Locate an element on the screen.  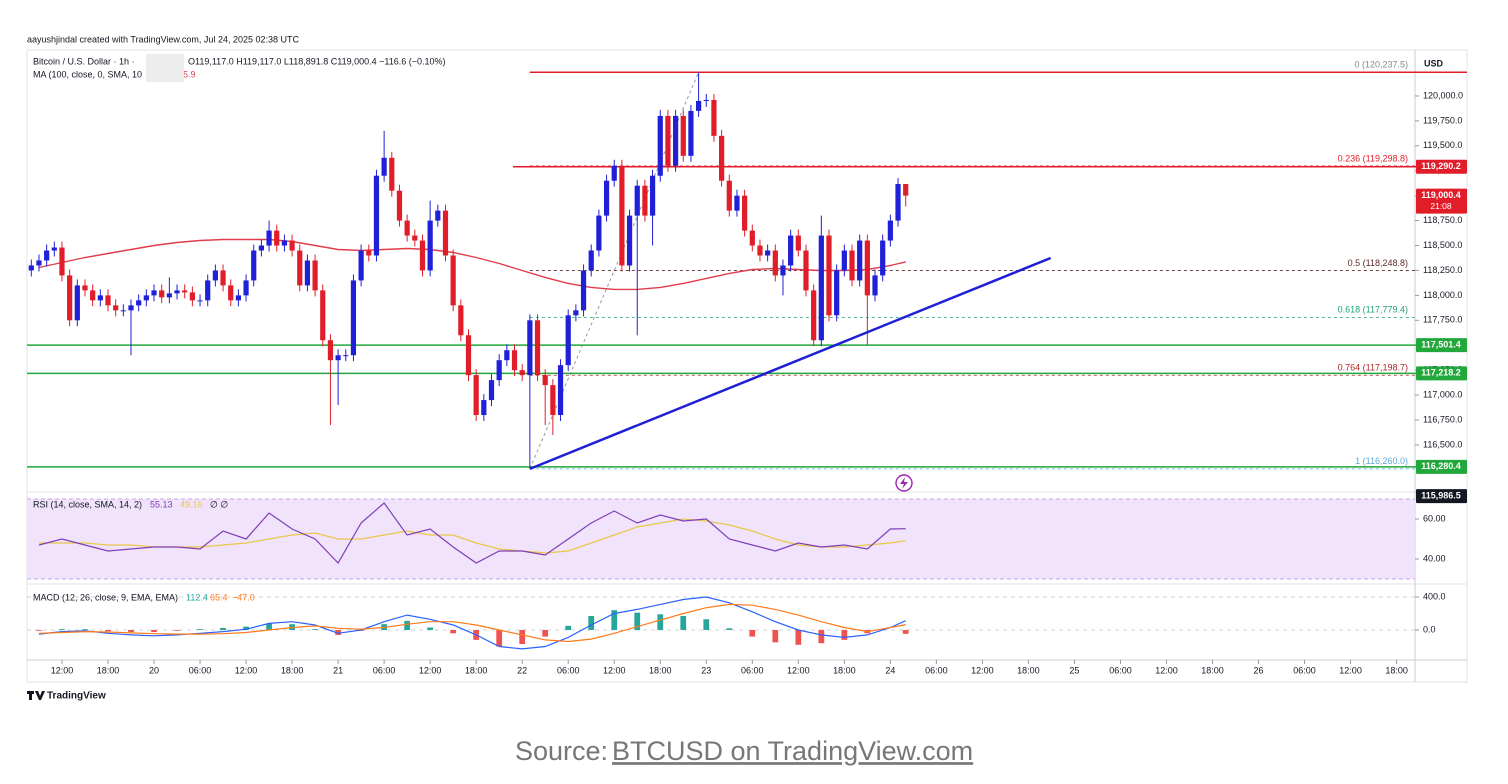
rsi-line is located at coordinates (472, 533).